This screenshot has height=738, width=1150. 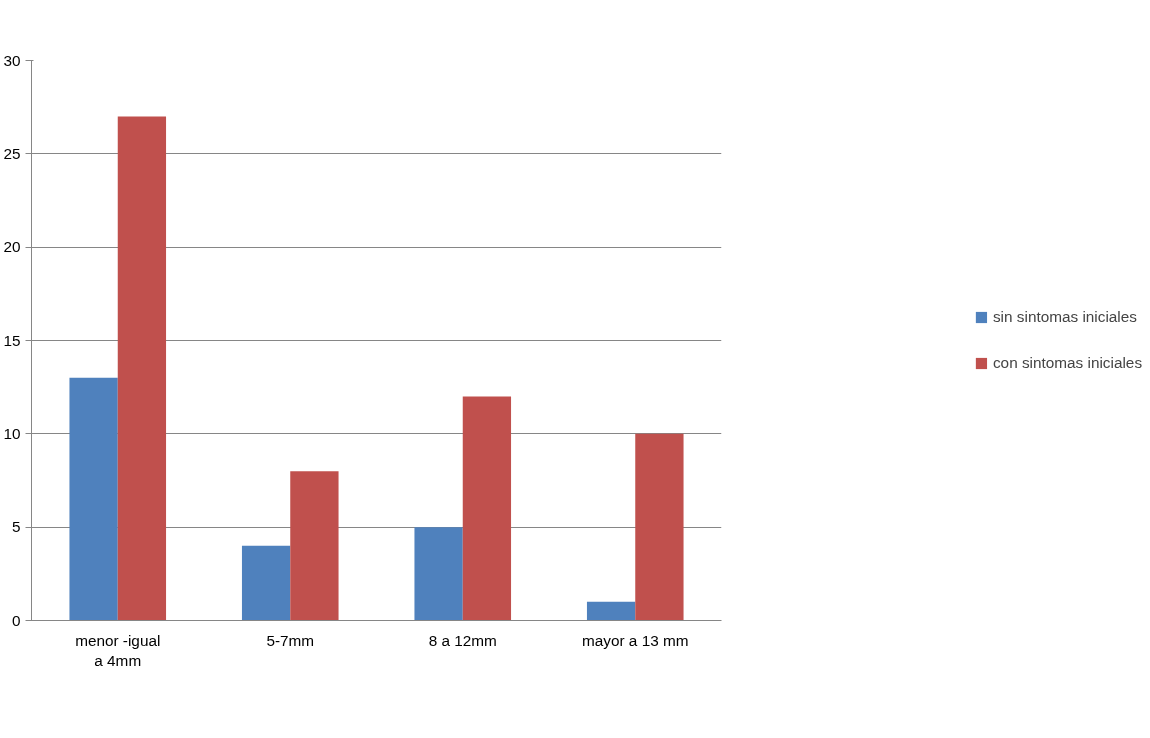 What do you see at coordinates (12, 433) in the screenshot?
I see `y-tick-label: 10` at bounding box center [12, 433].